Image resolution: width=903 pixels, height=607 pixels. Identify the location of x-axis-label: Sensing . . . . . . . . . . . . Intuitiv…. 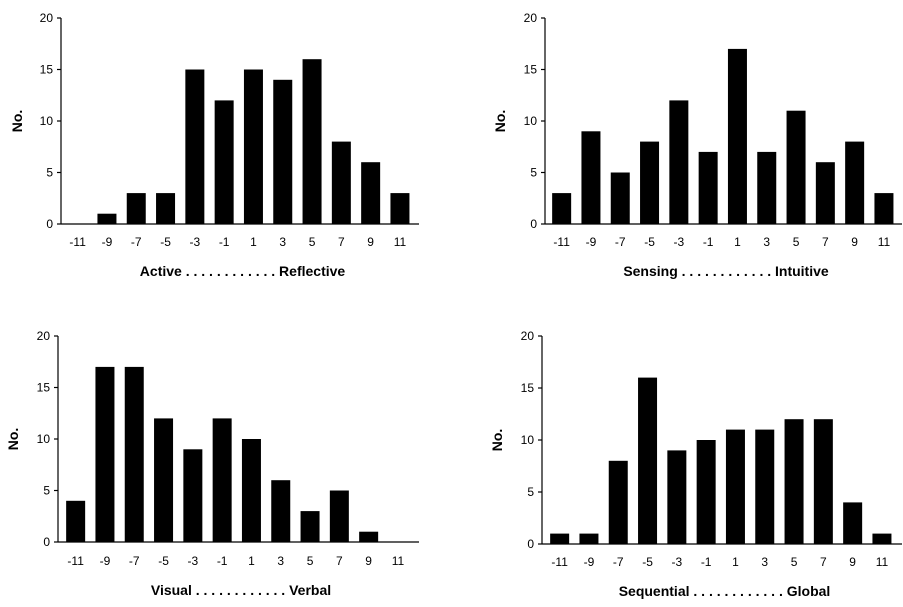
(726, 271).